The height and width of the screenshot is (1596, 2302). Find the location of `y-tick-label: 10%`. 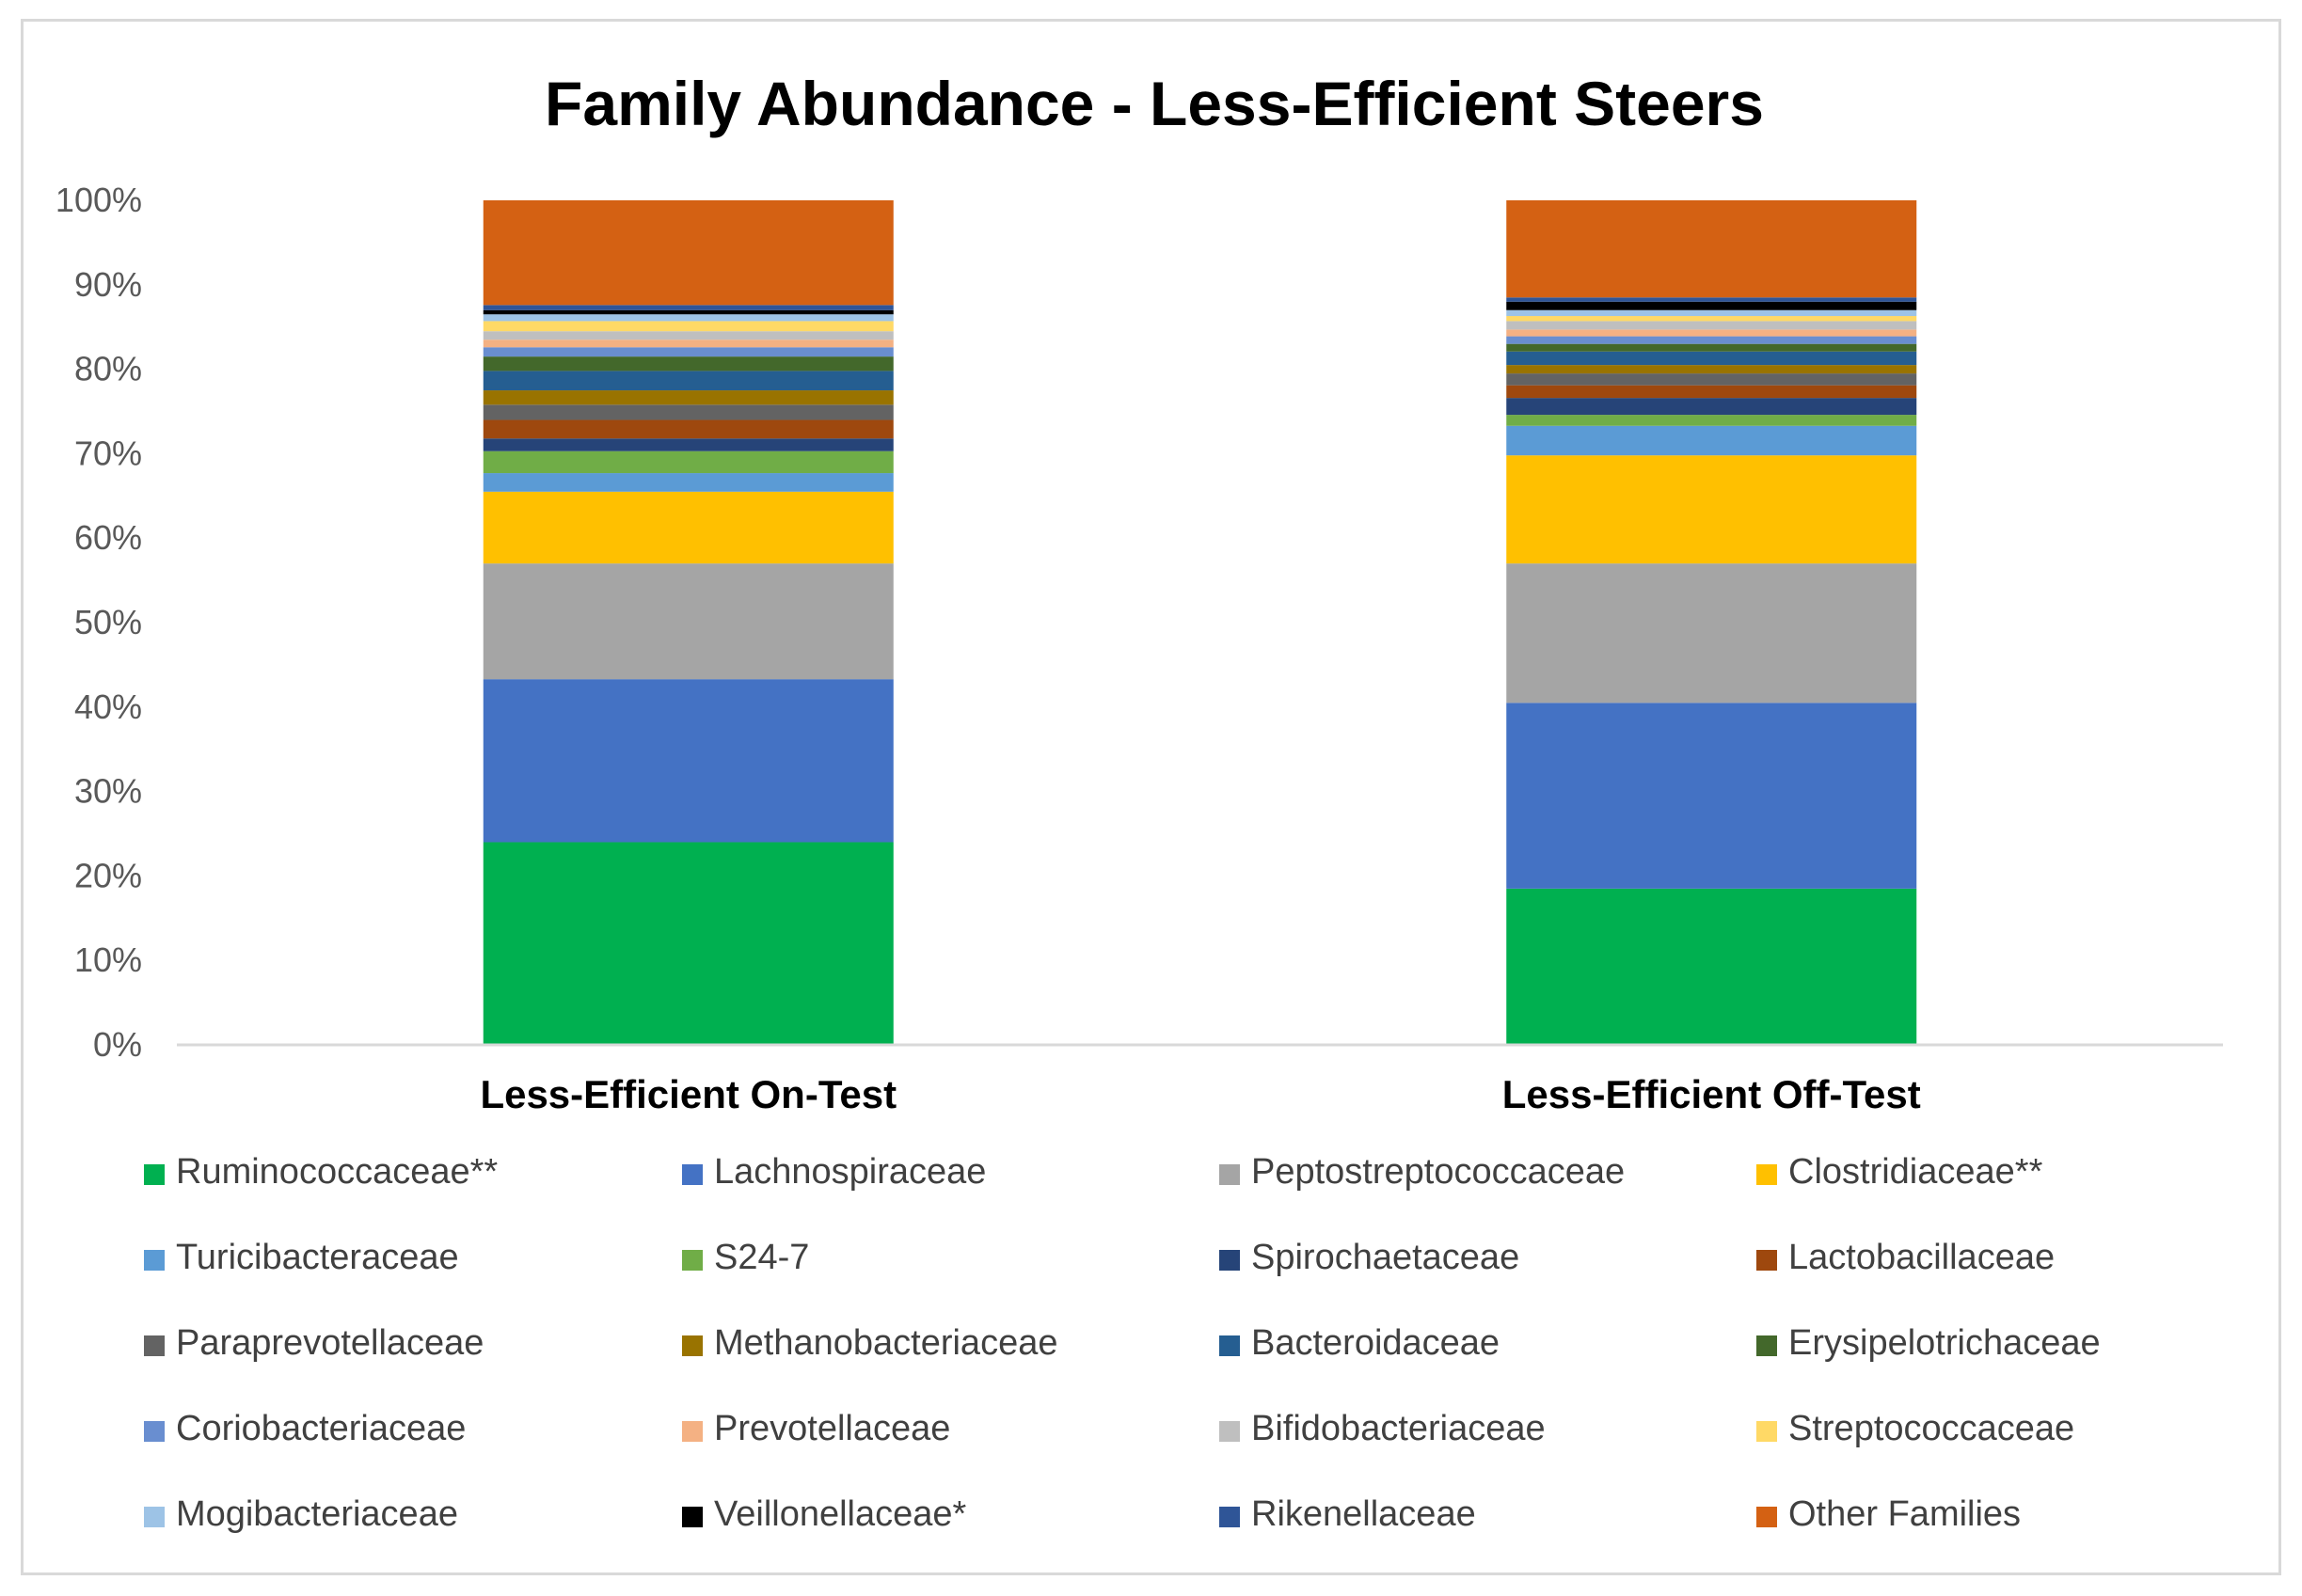

y-tick-label: 10% is located at coordinates (108, 959).